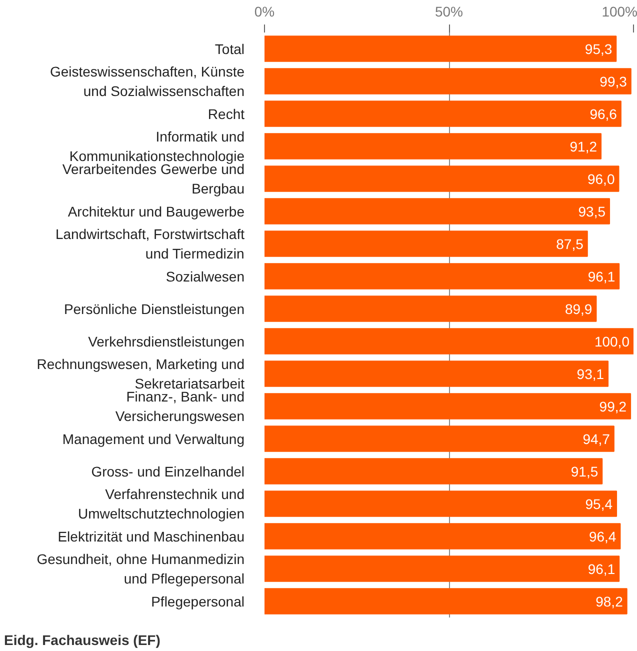 This screenshot has width=637, height=651. Describe the element at coordinates (151, 536) in the screenshot. I see `y-tick-label: Elektrizität und Maschinenbau` at that location.